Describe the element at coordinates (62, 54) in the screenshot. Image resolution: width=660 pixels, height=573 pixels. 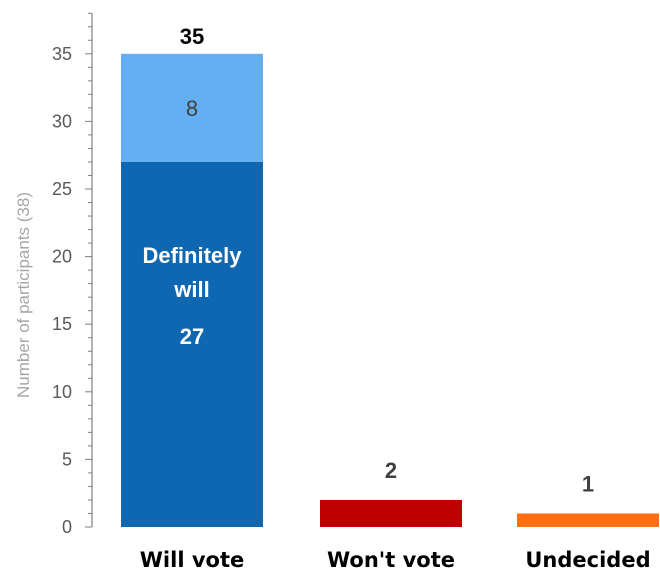
I see `y-tick-label: 35` at that location.